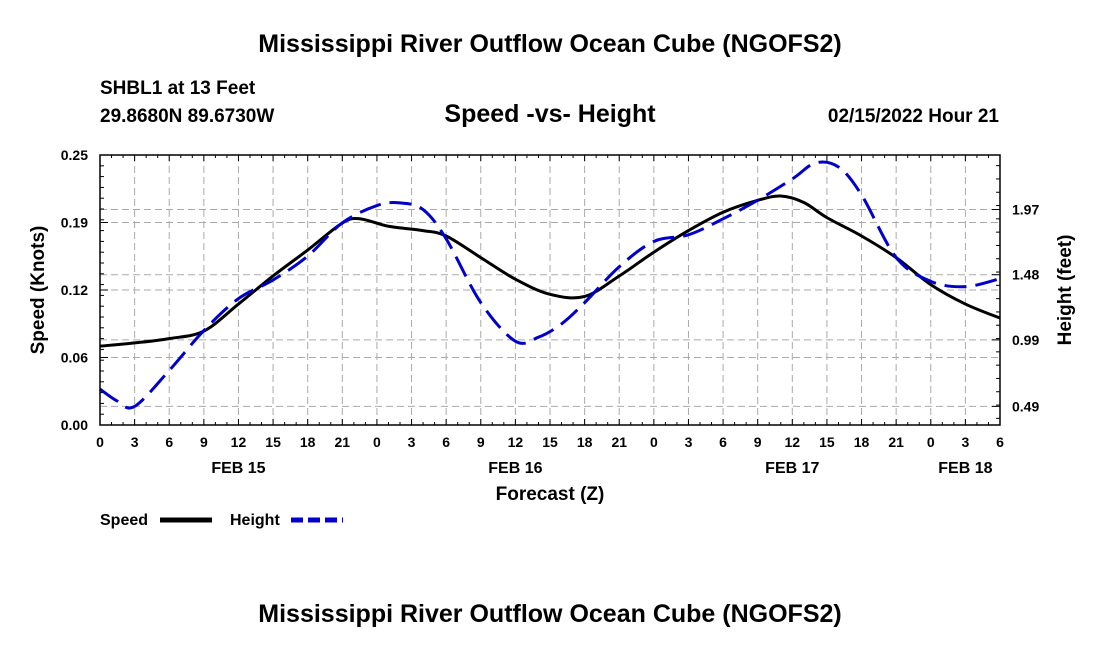 The image size is (1100, 650). What do you see at coordinates (792, 468) in the screenshot?
I see `date-label: FEB 17` at bounding box center [792, 468].